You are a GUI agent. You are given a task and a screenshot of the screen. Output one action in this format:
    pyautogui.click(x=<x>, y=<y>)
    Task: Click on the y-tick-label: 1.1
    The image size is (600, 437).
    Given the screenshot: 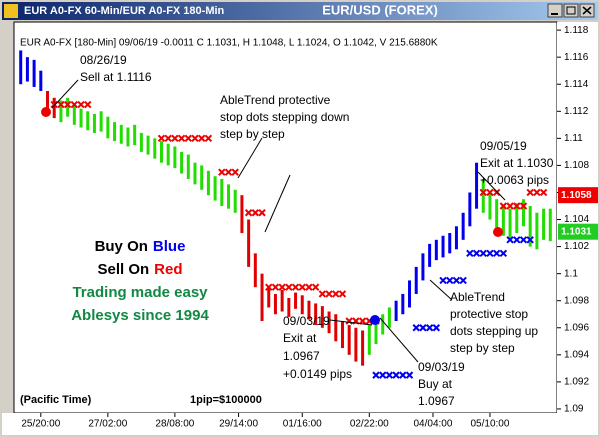 What is the action you would take?
    pyautogui.click(x=571, y=273)
    